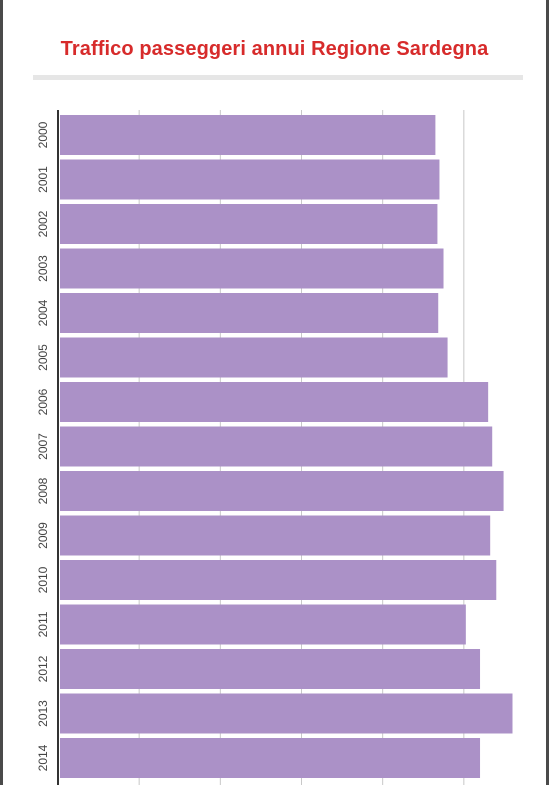  What do you see at coordinates (43, 401) in the screenshot?
I see `category-label-2006: 2006` at bounding box center [43, 401].